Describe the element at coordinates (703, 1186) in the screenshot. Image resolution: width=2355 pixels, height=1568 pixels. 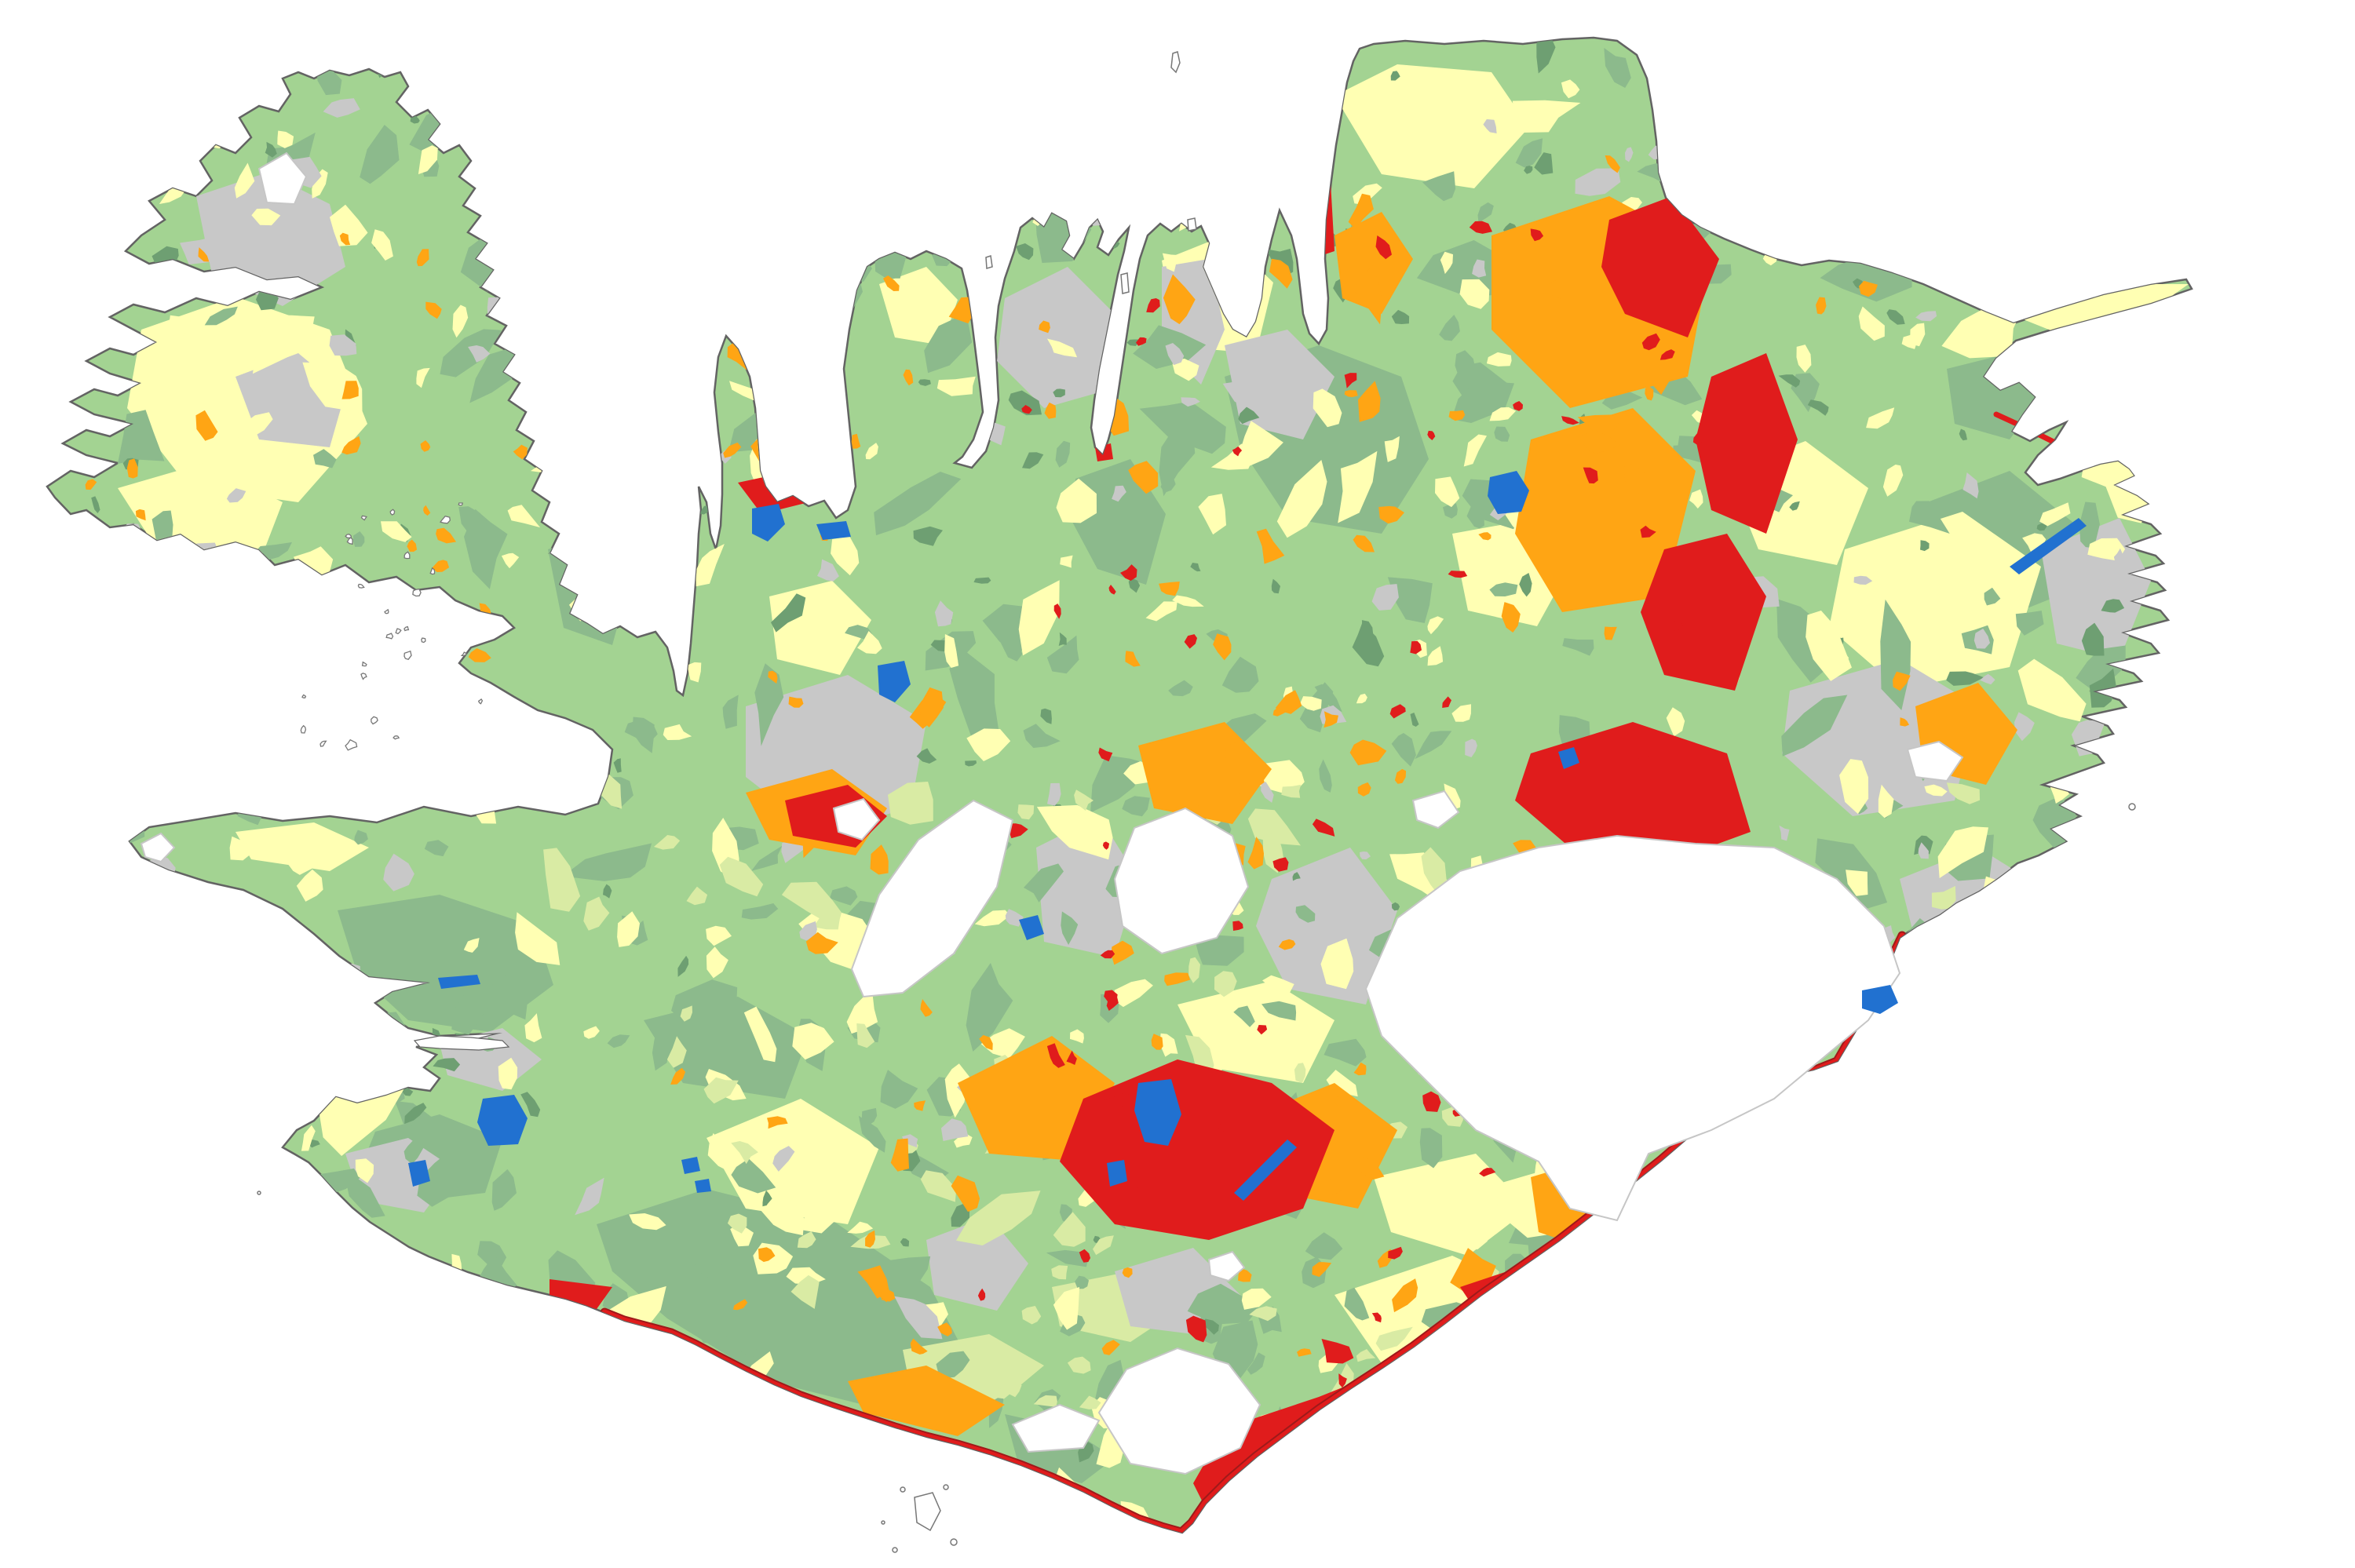
I see `lake-laugarvatn` at that location.